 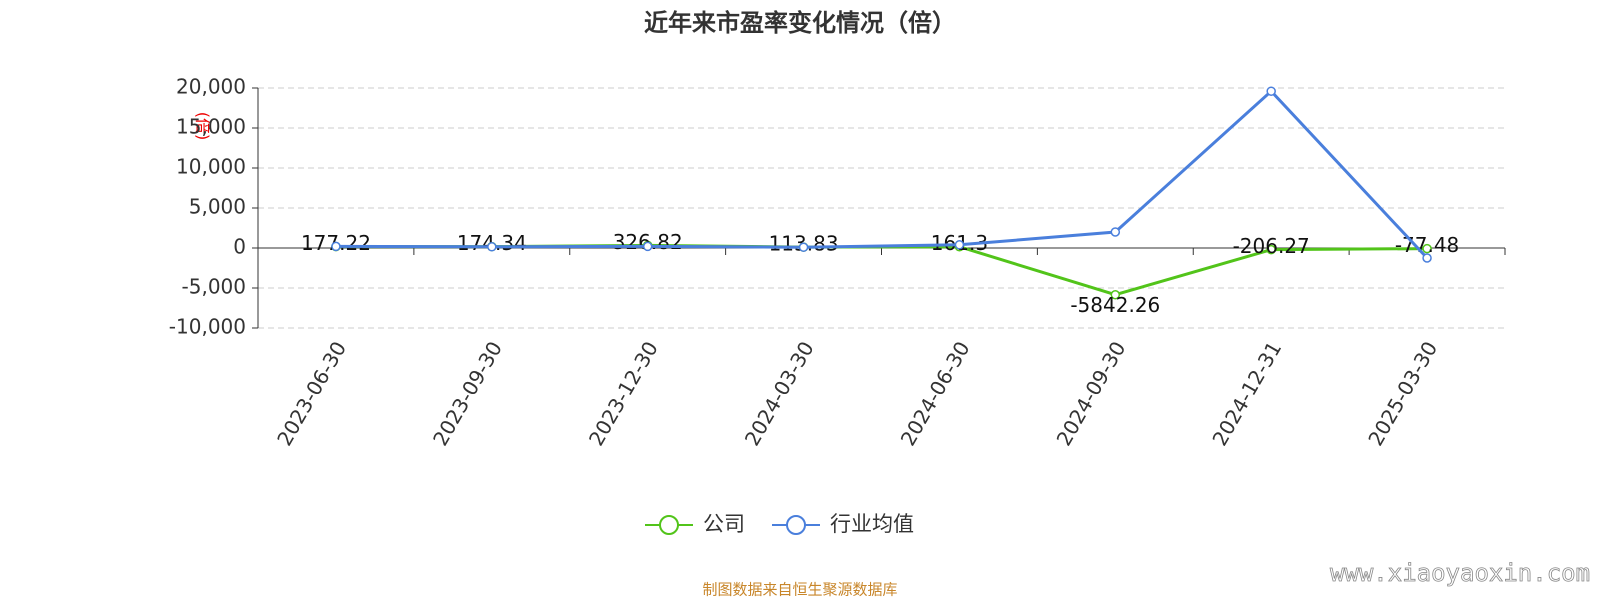 What do you see at coordinates (1091, 393) in the screenshot?
I see `x-tick-label: 2024-09-30` at bounding box center [1091, 393].